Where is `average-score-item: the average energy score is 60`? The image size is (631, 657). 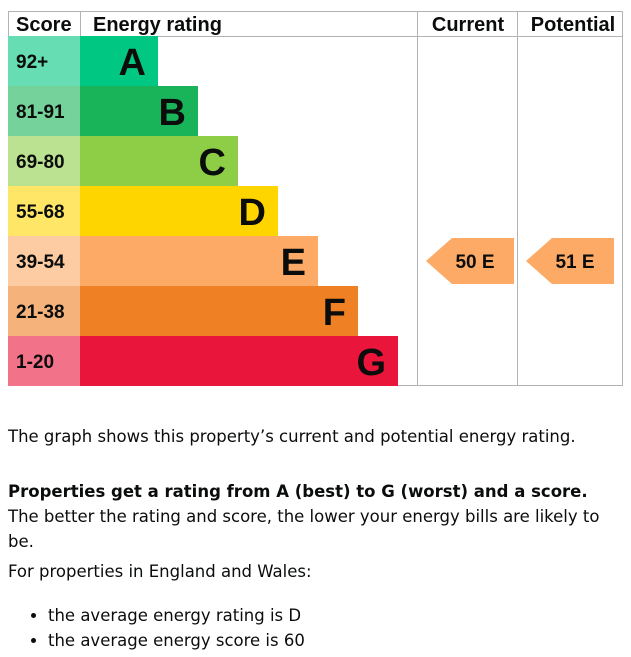
average-score-item: the average energy score is 60 is located at coordinates (176, 640).